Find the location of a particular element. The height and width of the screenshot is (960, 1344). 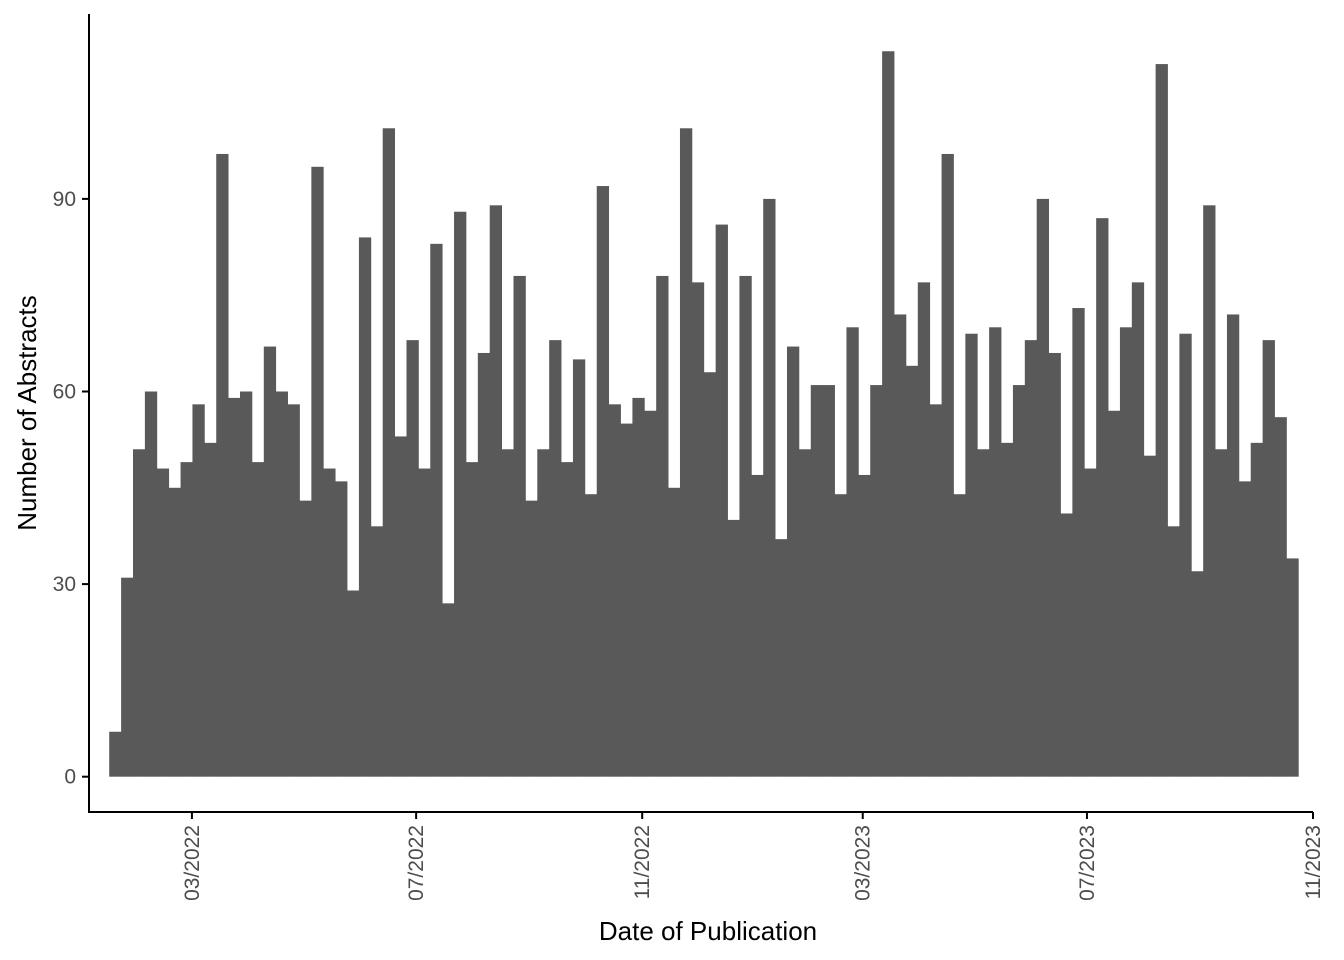

y-ticks: 0 30 60 90 is located at coordinates (71, 488).